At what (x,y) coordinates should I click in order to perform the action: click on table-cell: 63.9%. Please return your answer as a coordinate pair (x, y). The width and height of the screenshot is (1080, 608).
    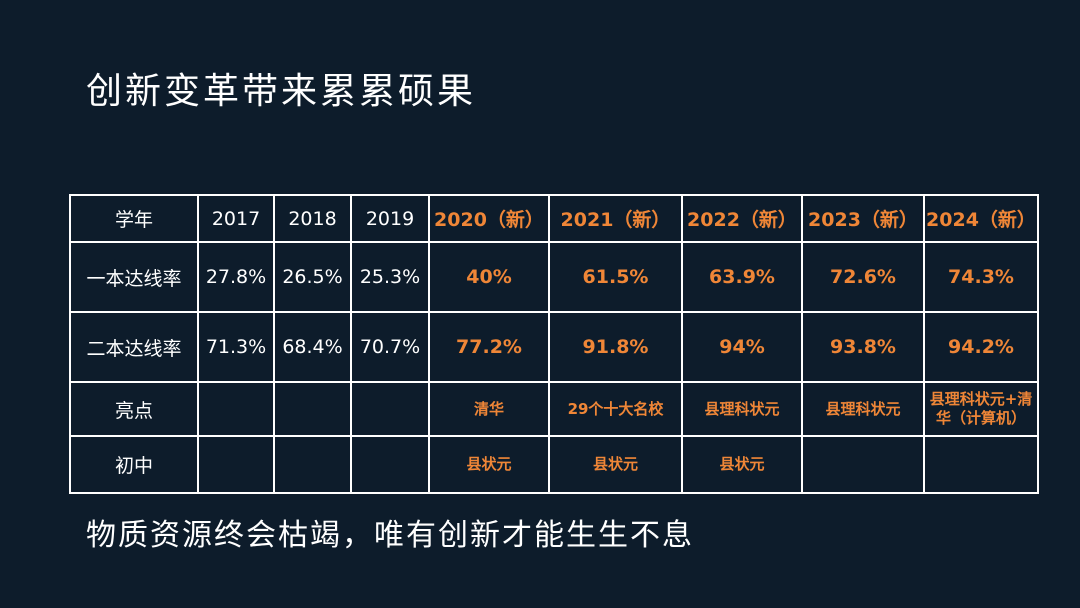
    Looking at the image, I should click on (742, 277).